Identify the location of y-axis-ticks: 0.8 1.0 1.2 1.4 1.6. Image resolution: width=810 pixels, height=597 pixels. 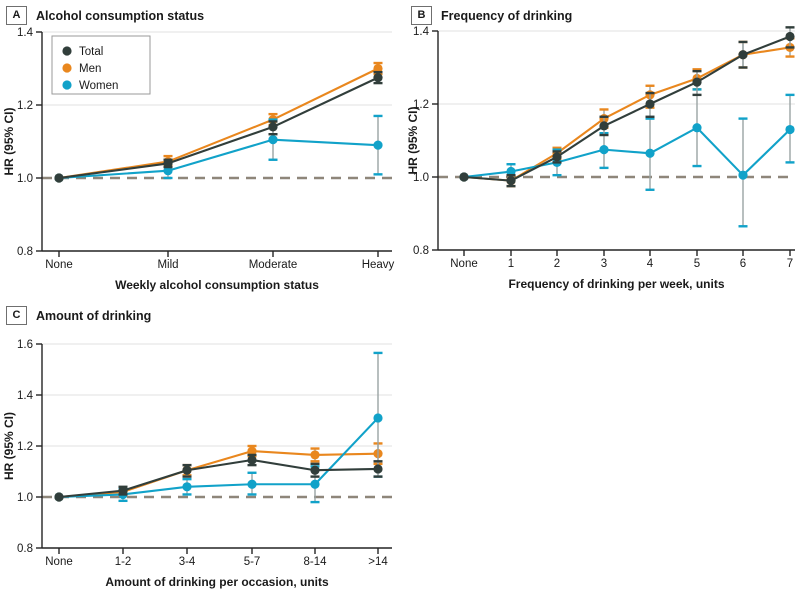
(29, 447).